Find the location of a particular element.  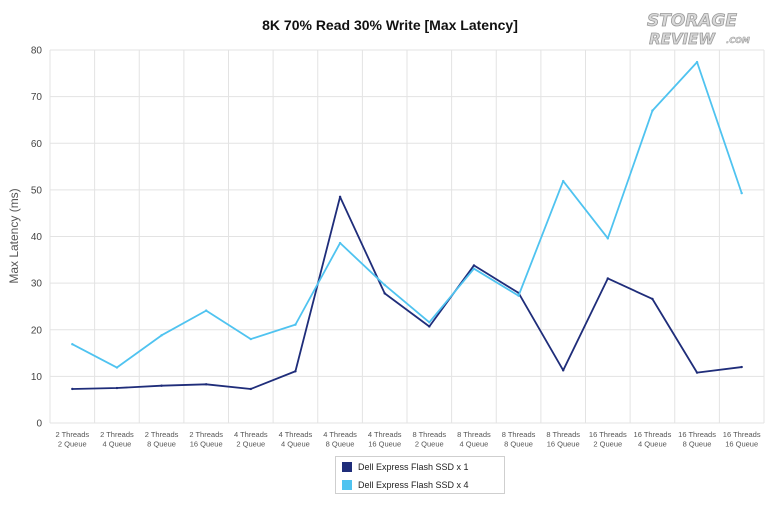

y-tick-label: 0 is located at coordinates (39, 424).